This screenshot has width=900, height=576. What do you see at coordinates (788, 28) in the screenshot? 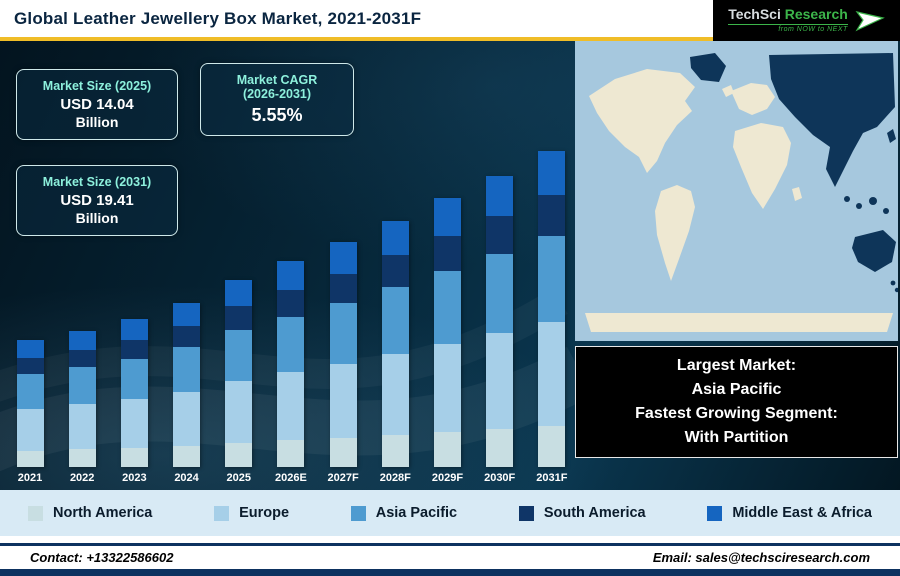
I see `logo-tagline: from NOW to NEXT` at bounding box center [788, 28].